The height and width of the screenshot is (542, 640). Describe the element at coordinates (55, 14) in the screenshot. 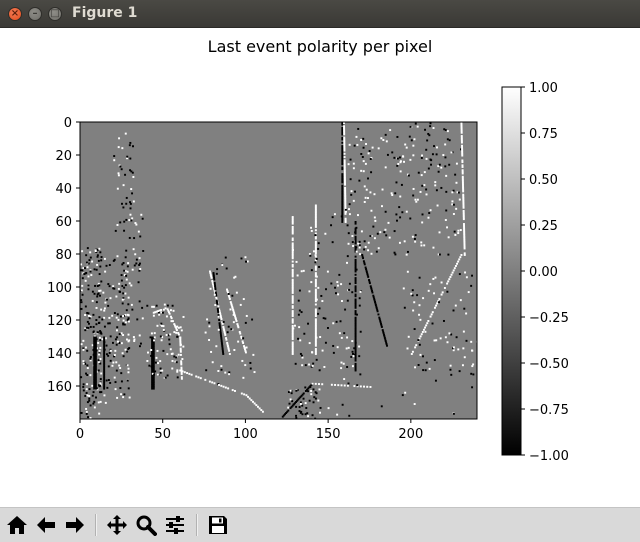

I see `maximize-window-button: □` at that location.